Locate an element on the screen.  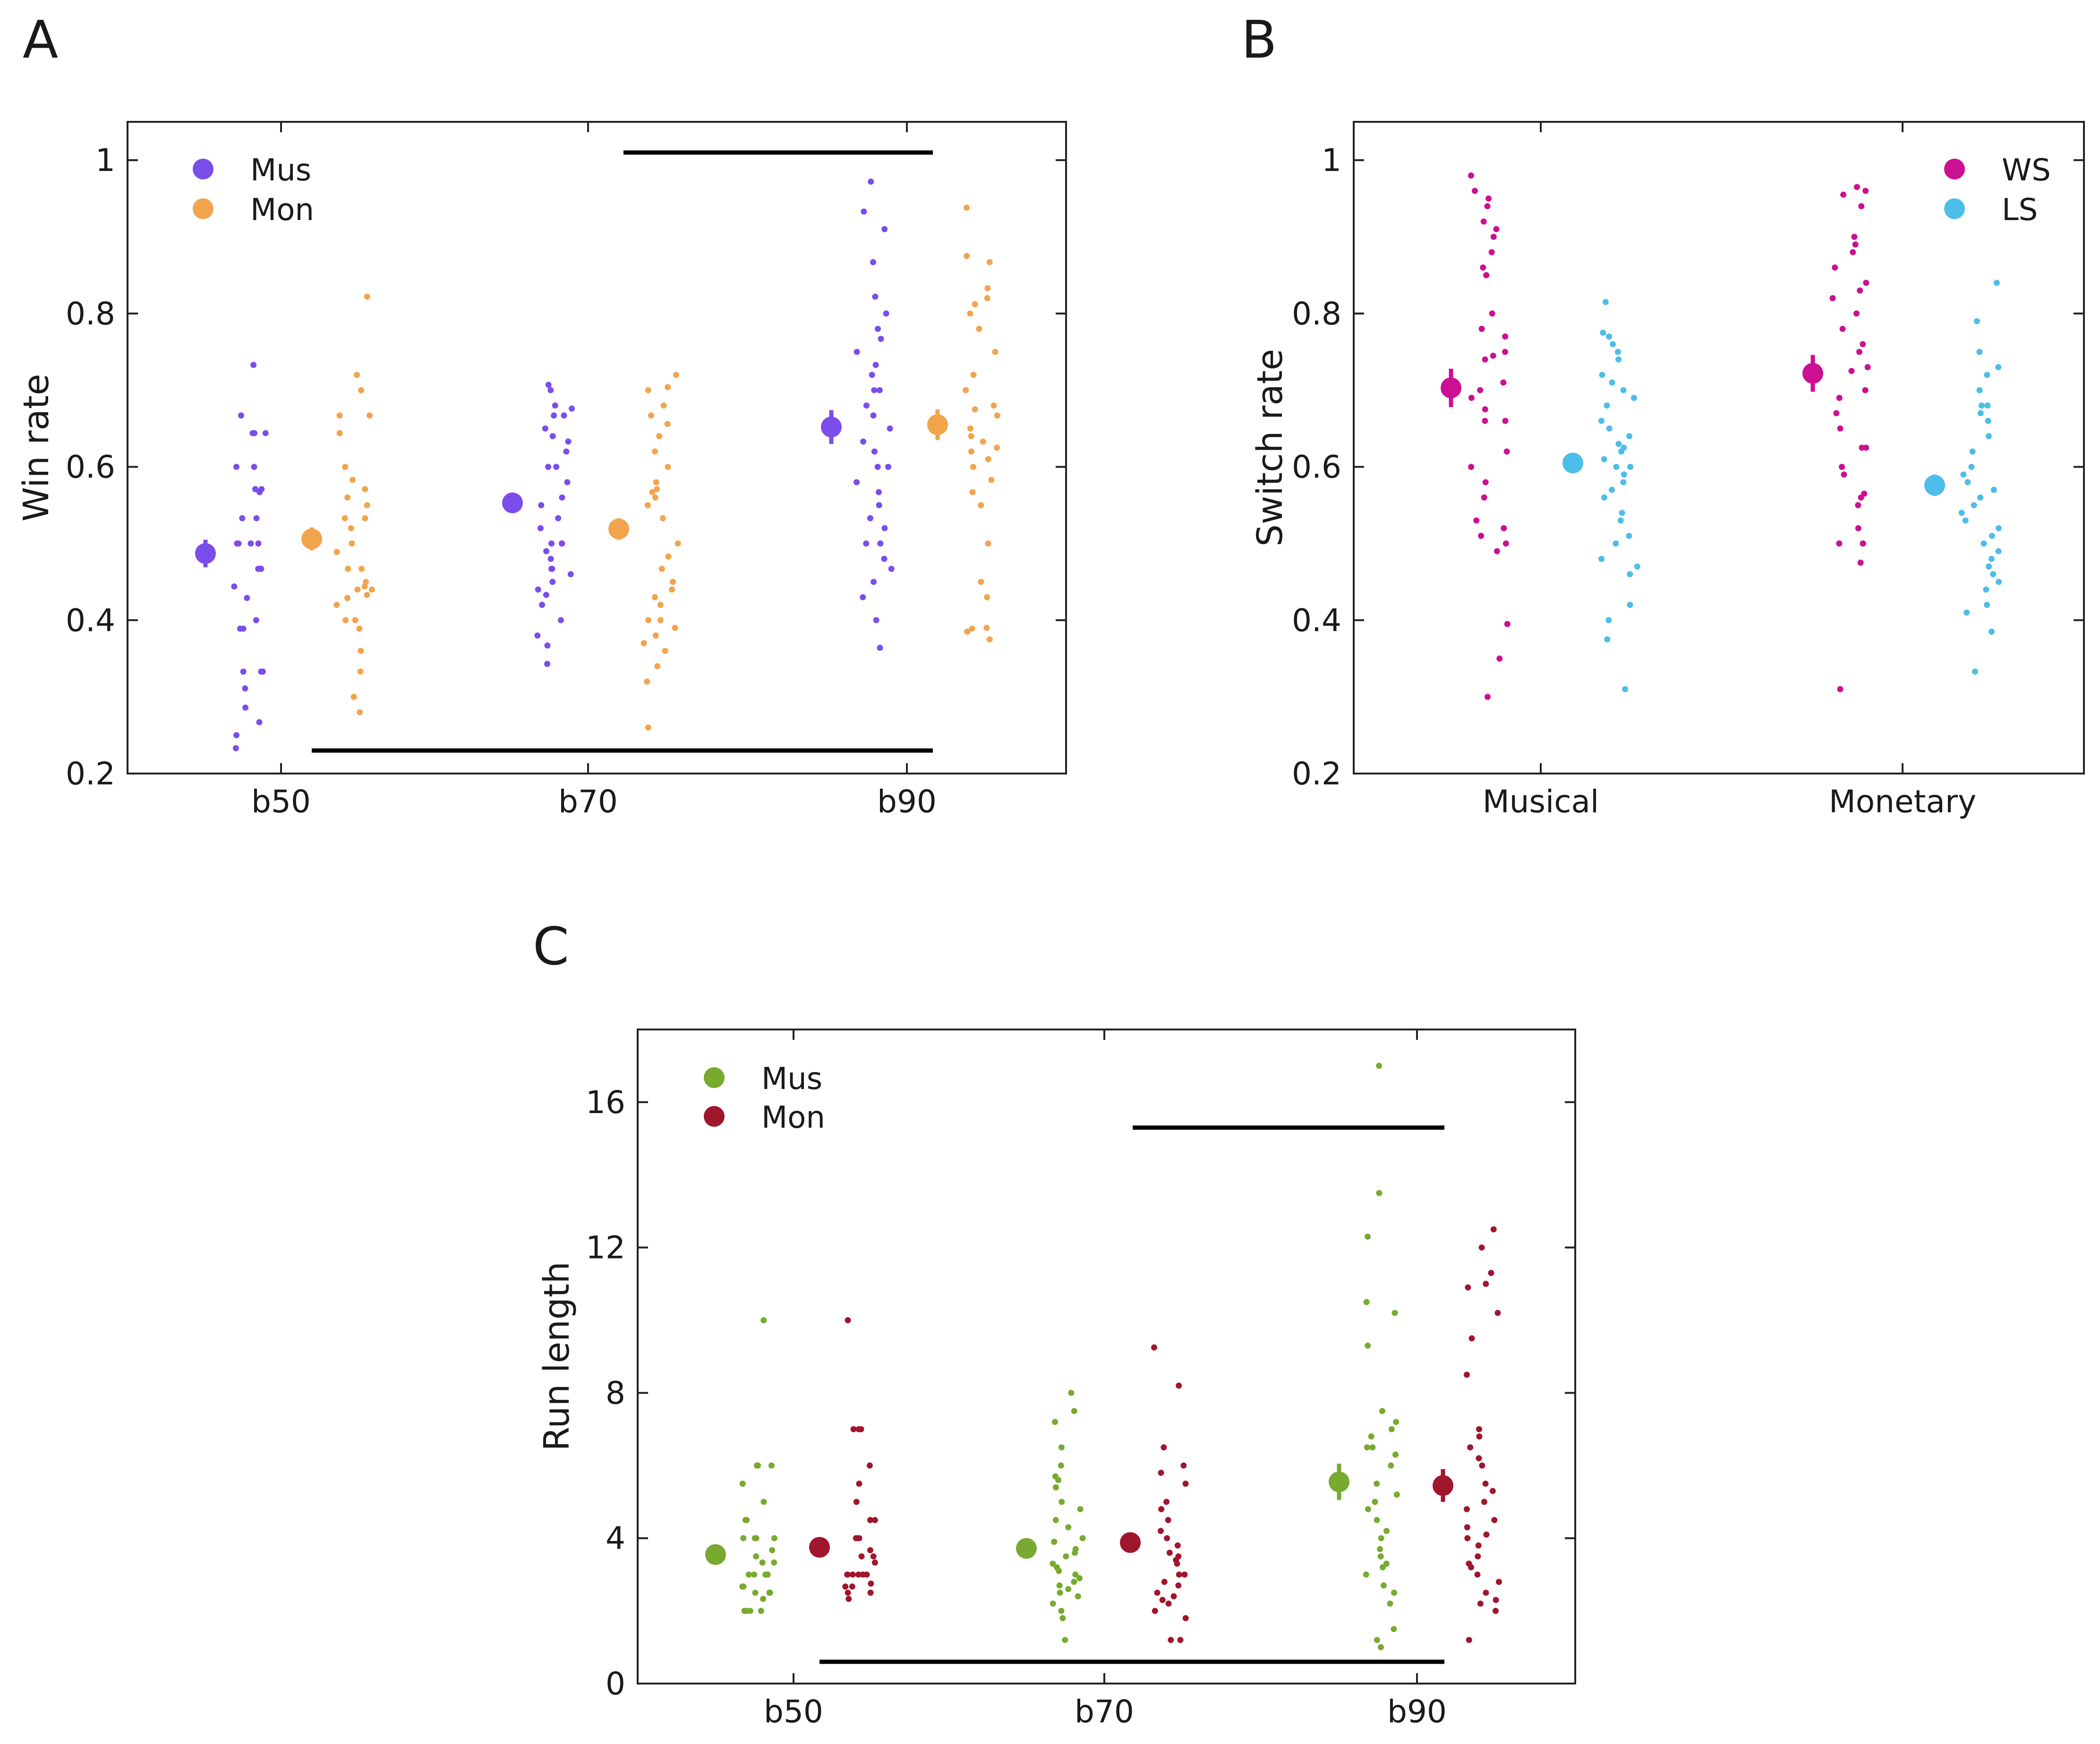
panel-a-legend-marker-mus is located at coordinates (203, 169).